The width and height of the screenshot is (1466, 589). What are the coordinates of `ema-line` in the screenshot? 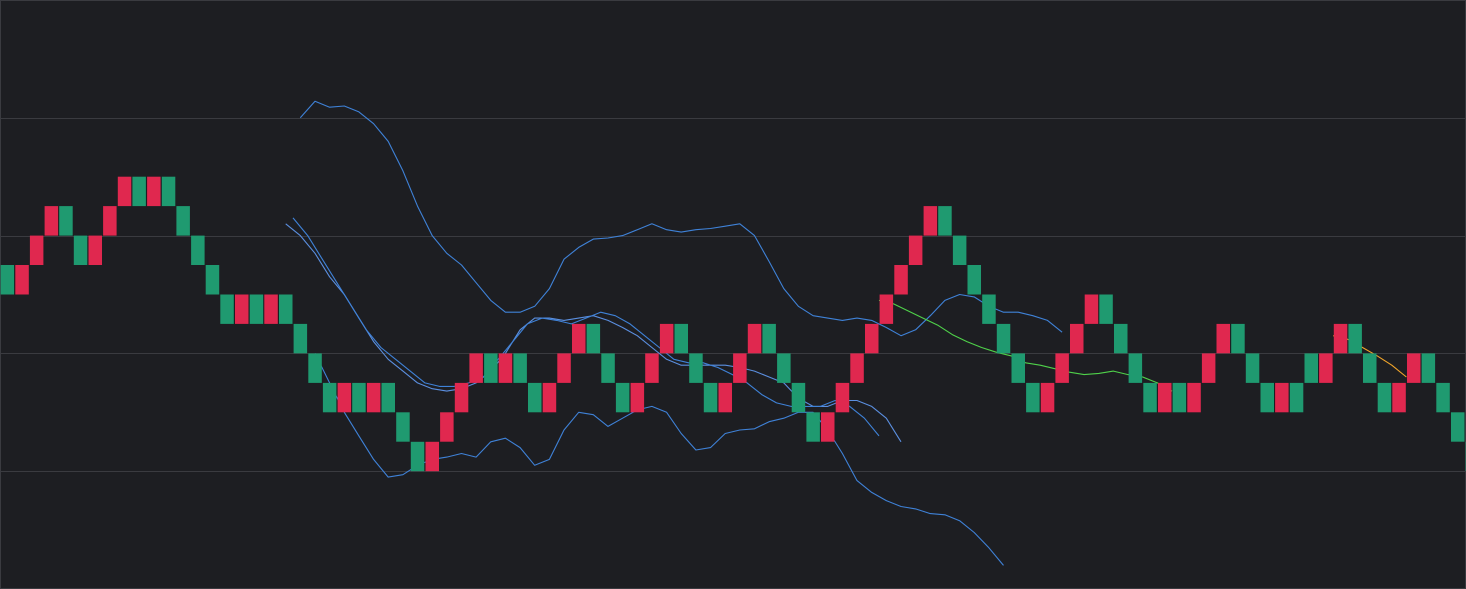 It's located at (586, 327).